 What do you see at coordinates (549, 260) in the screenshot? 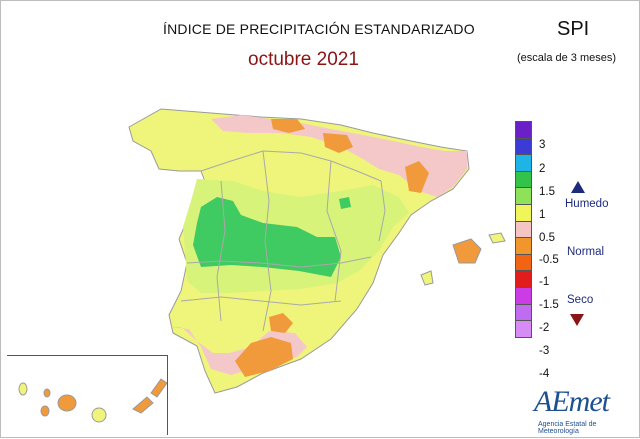
I see `legend-tick: -0.5` at bounding box center [549, 260].